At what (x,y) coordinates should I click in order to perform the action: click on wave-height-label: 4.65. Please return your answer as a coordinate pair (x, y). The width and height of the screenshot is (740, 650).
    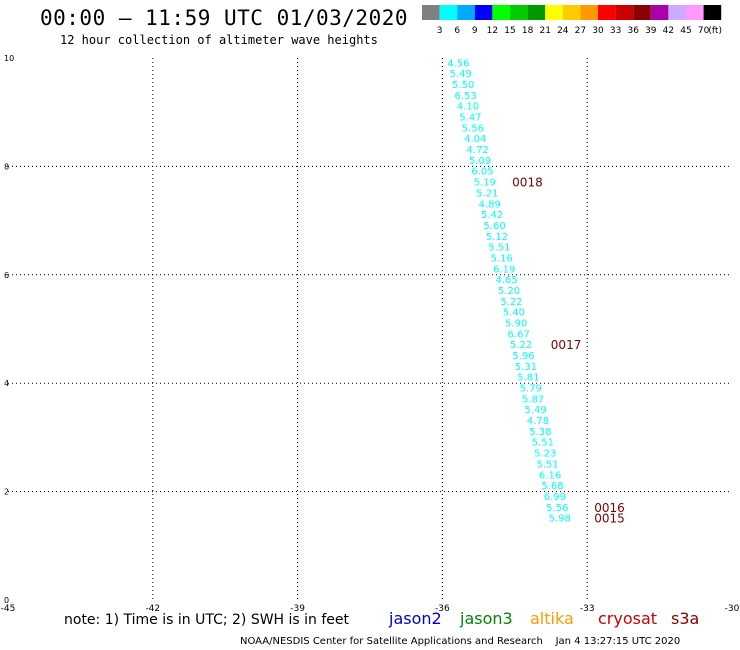
    Looking at the image, I should click on (506, 280).